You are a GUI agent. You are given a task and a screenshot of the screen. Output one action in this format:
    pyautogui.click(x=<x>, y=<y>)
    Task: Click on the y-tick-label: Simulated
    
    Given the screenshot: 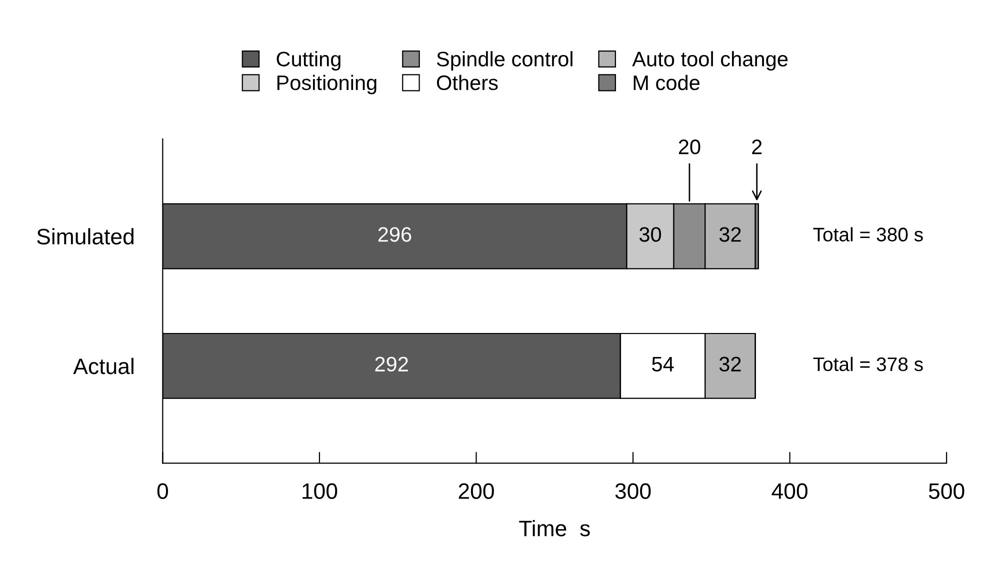 What is the action you would take?
    pyautogui.click(x=85, y=236)
    